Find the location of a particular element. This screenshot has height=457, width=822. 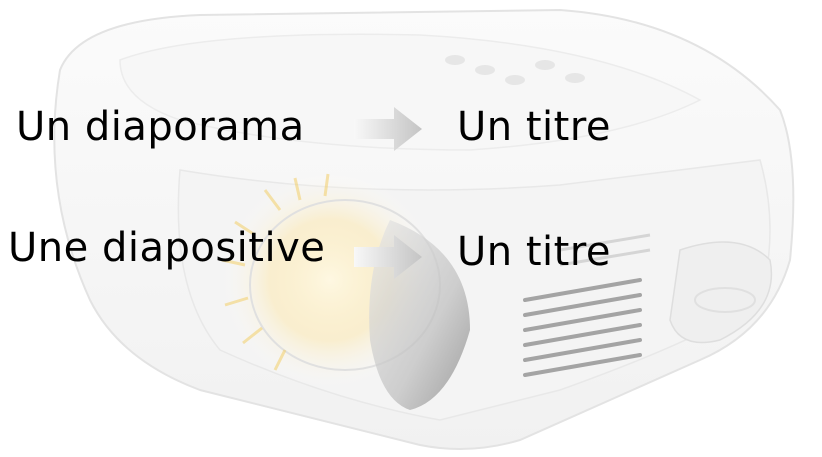

row1-right-text: Un titre is located at coordinates (534, 127).